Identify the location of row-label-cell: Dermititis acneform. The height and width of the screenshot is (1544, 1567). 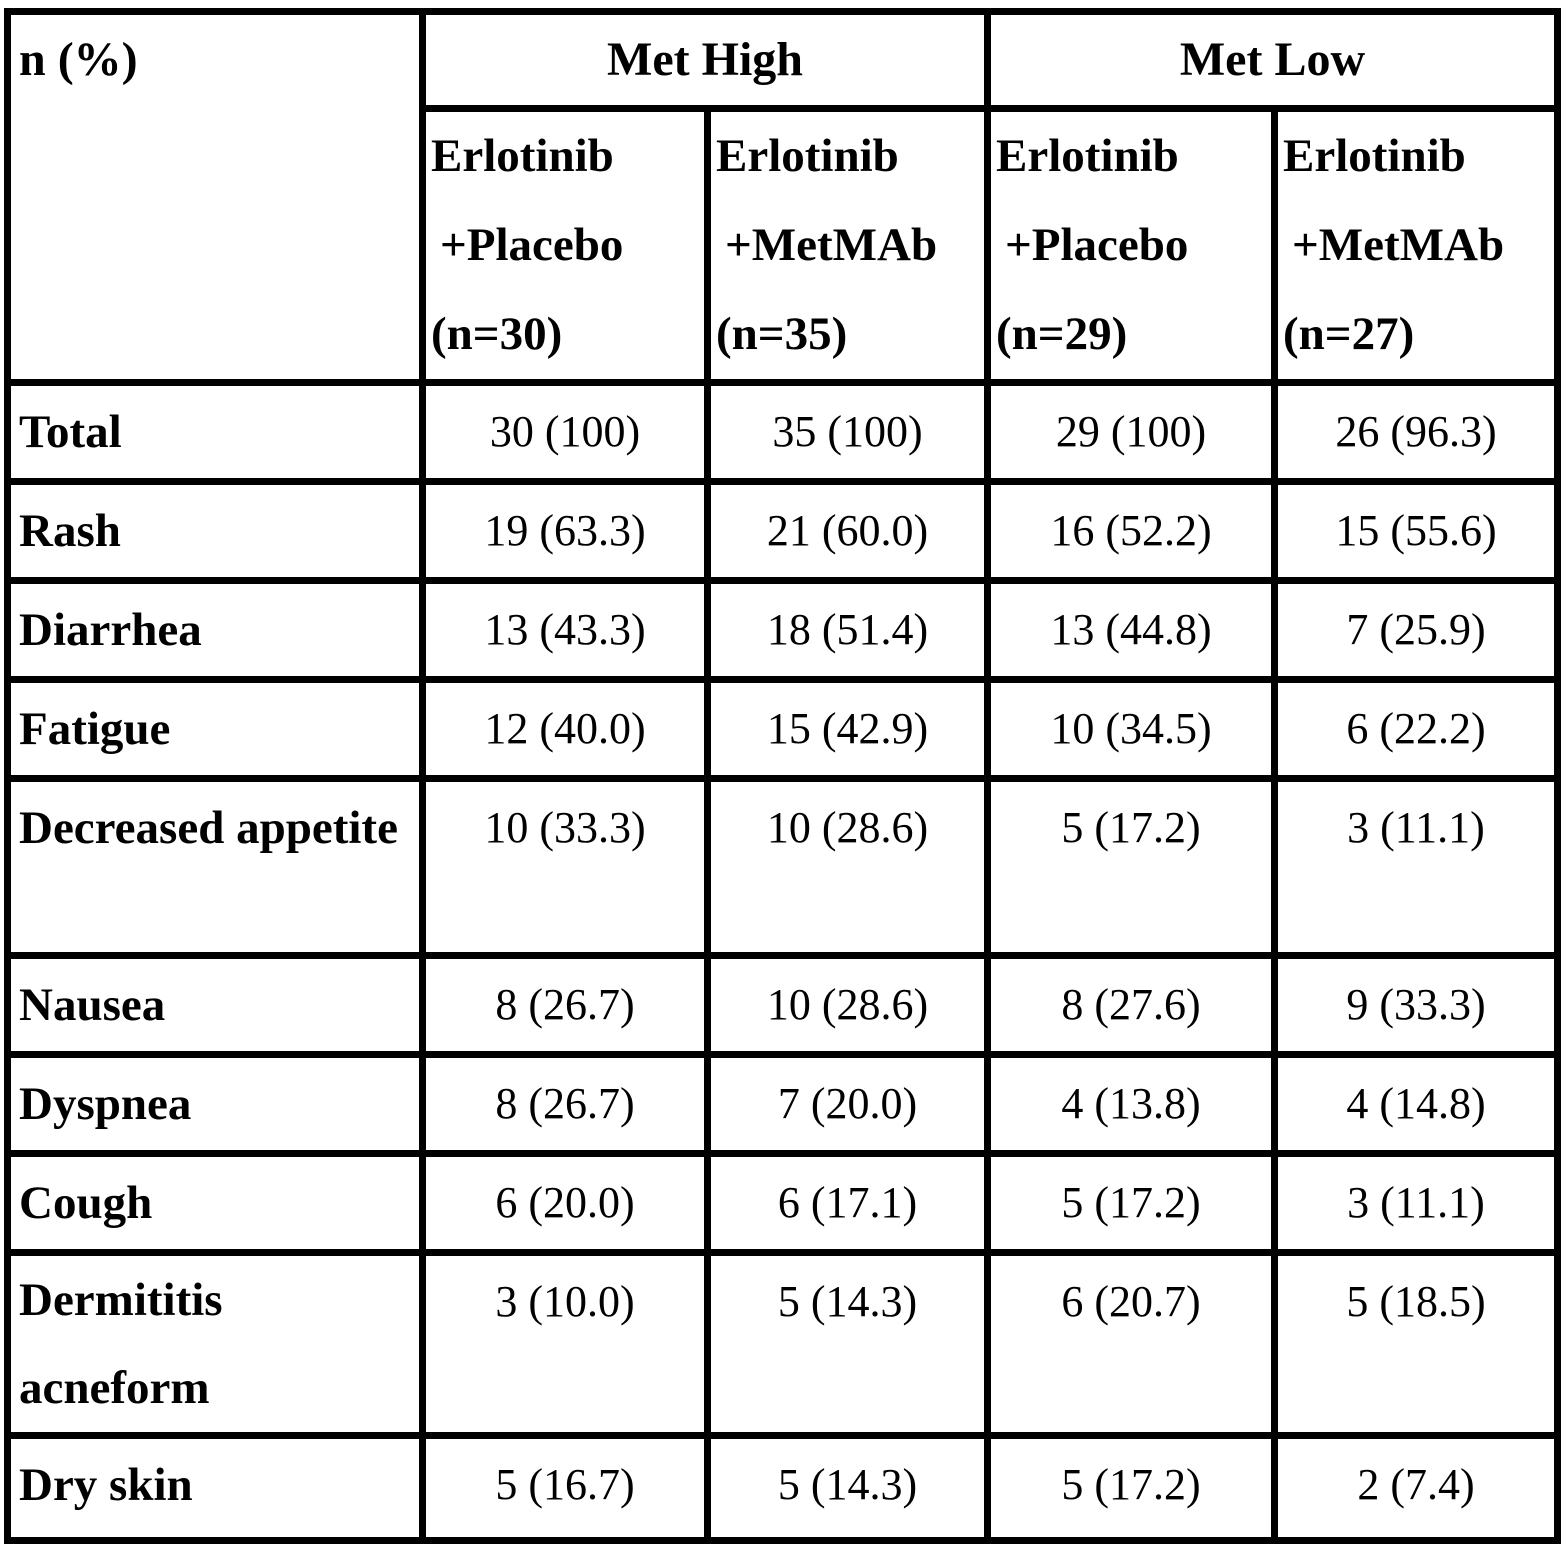
(215, 1344).